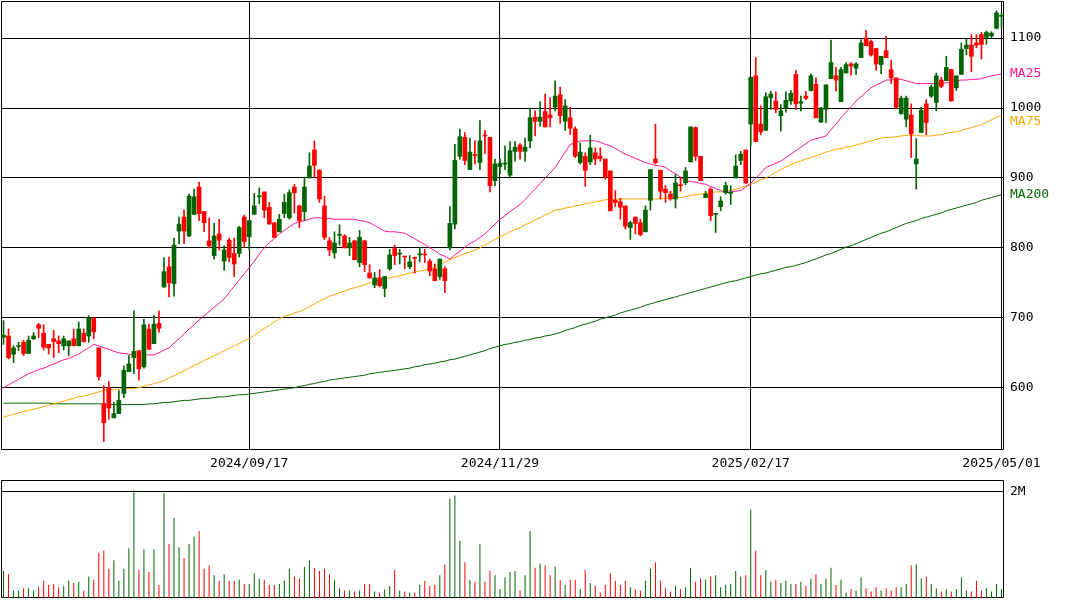 This screenshot has height=600, width=1065. I want to click on ref-line-label: 2M, so click(1018, 490).